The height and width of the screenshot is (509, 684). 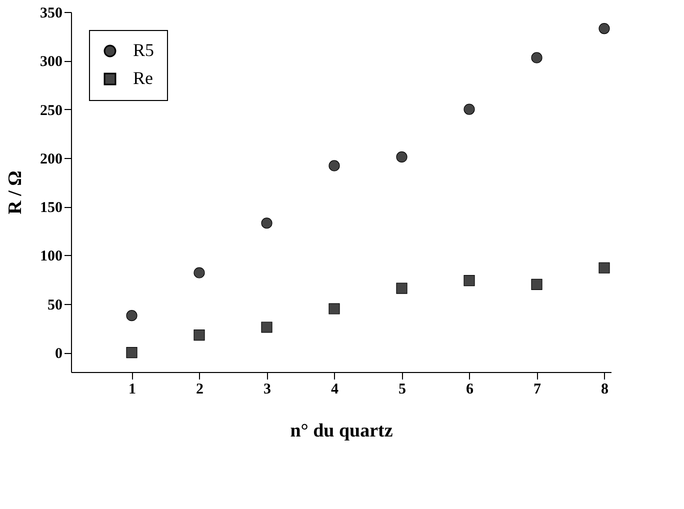 I want to click on y-tick-label: 250, so click(x=51, y=110).